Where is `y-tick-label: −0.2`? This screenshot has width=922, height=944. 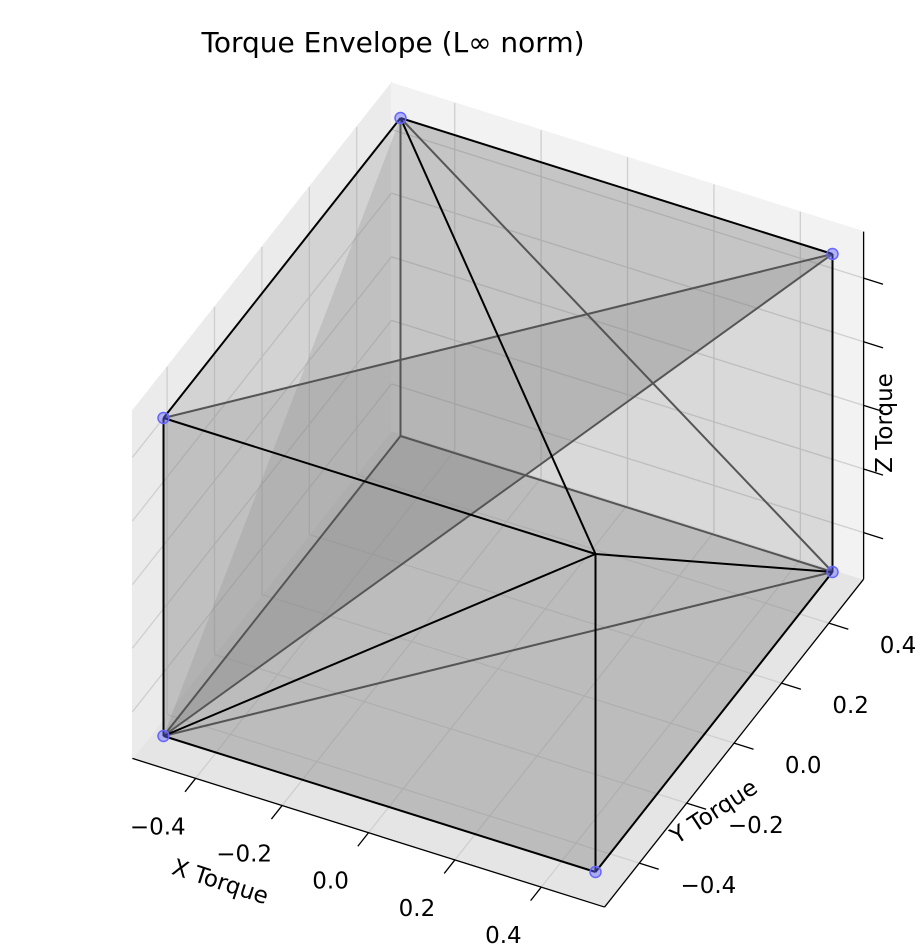
y-tick-label: −0.2 is located at coordinates (756, 826).